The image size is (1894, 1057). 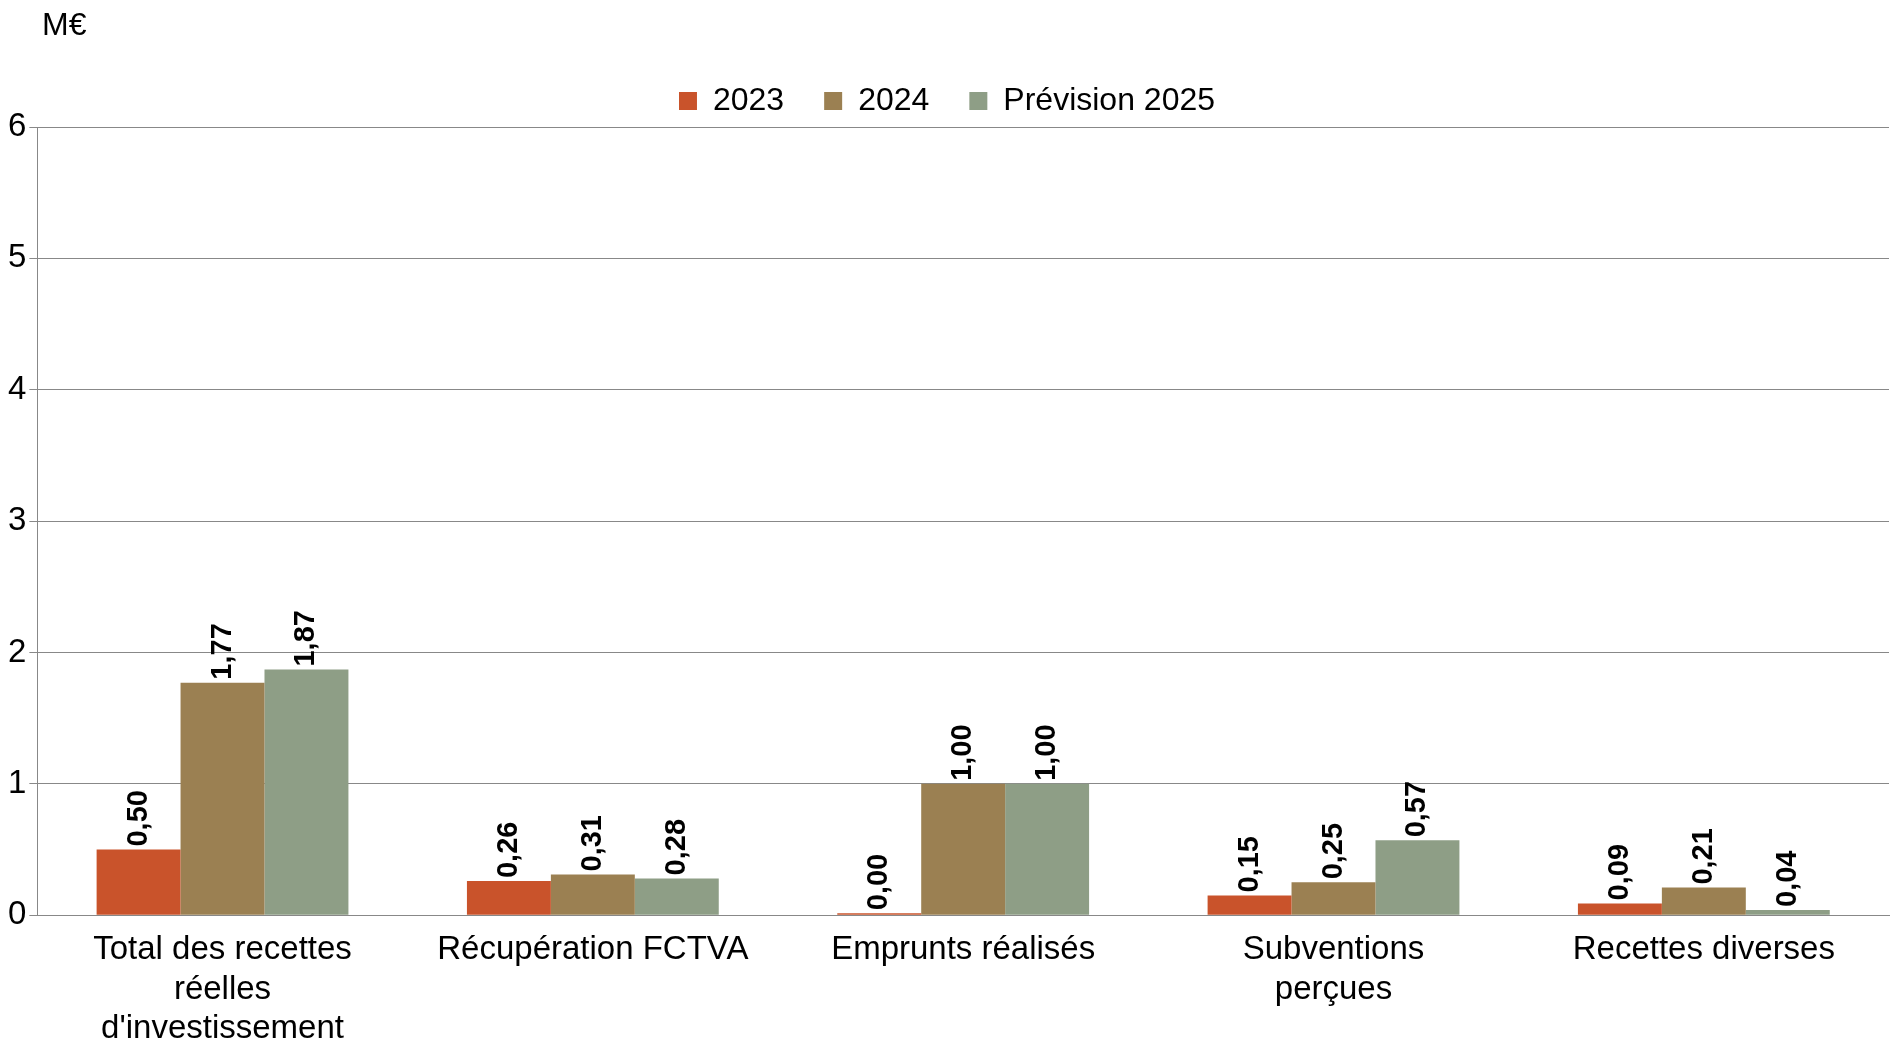 What do you see at coordinates (136, 818) in the screenshot?
I see `data-label: 0,50` at bounding box center [136, 818].